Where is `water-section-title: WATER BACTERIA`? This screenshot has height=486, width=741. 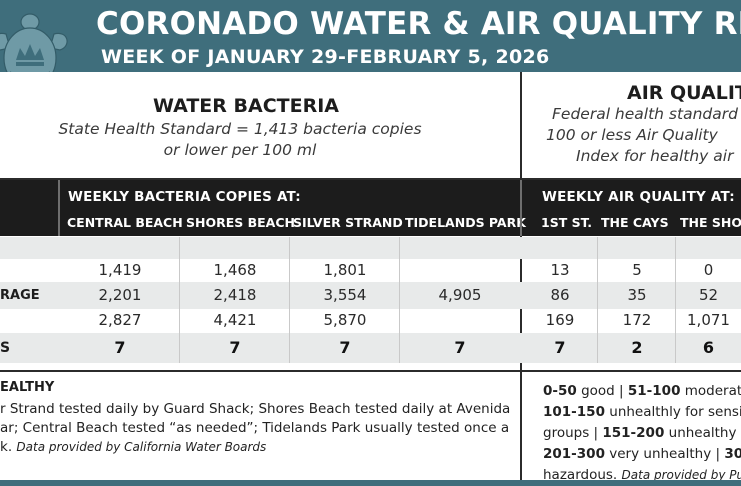
water-section-title: WATER BACTERIA is located at coordinates (246, 106).